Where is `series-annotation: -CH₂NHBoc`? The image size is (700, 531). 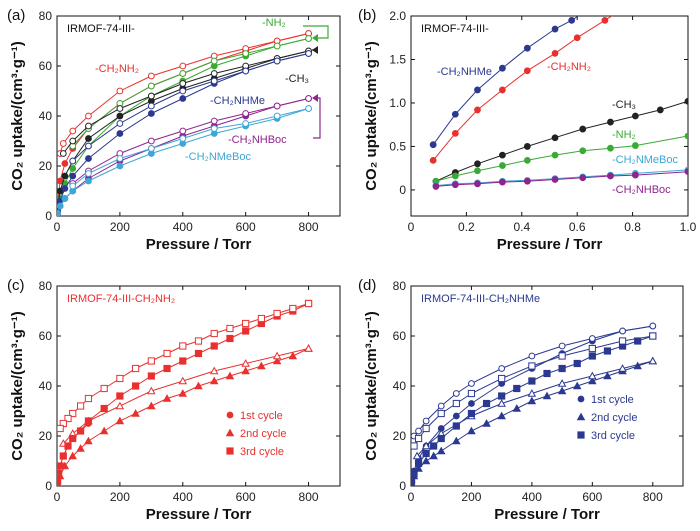
series-annotation: -CH₂NHBoc is located at coordinates (257, 140).